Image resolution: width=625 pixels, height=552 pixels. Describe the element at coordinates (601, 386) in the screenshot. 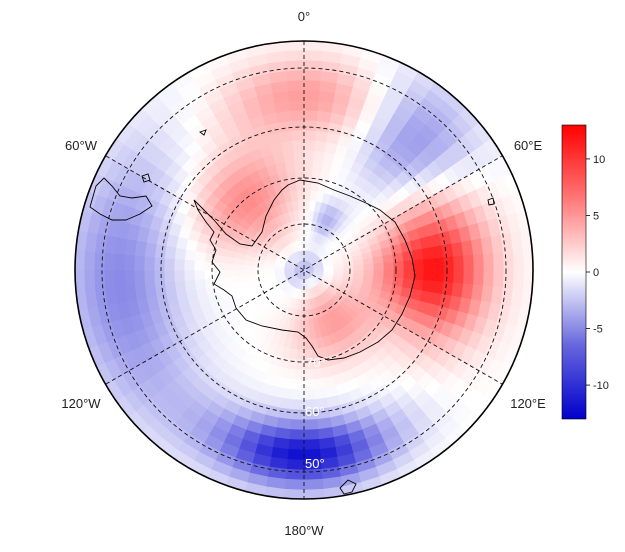

I see `colorbar-tick-label: -10` at that location.